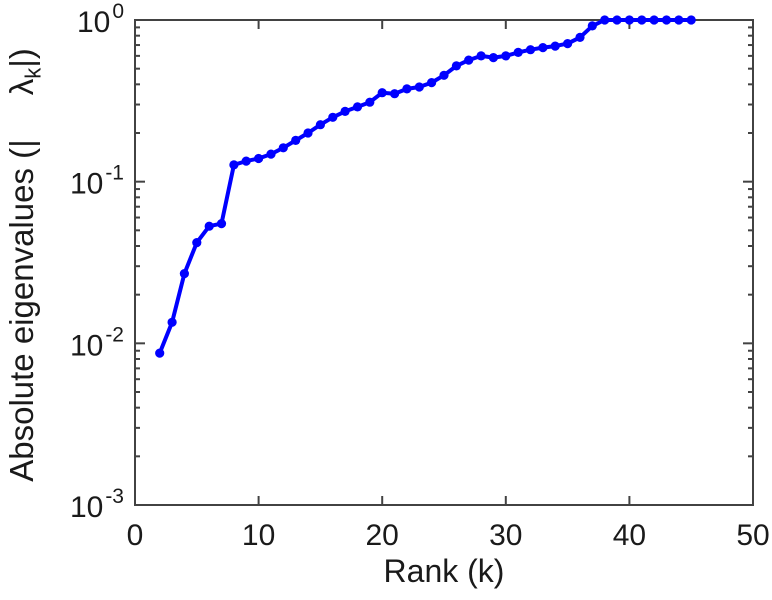 This screenshot has height=600, width=772. I want to click on x-tick-label: 20, so click(382, 535).